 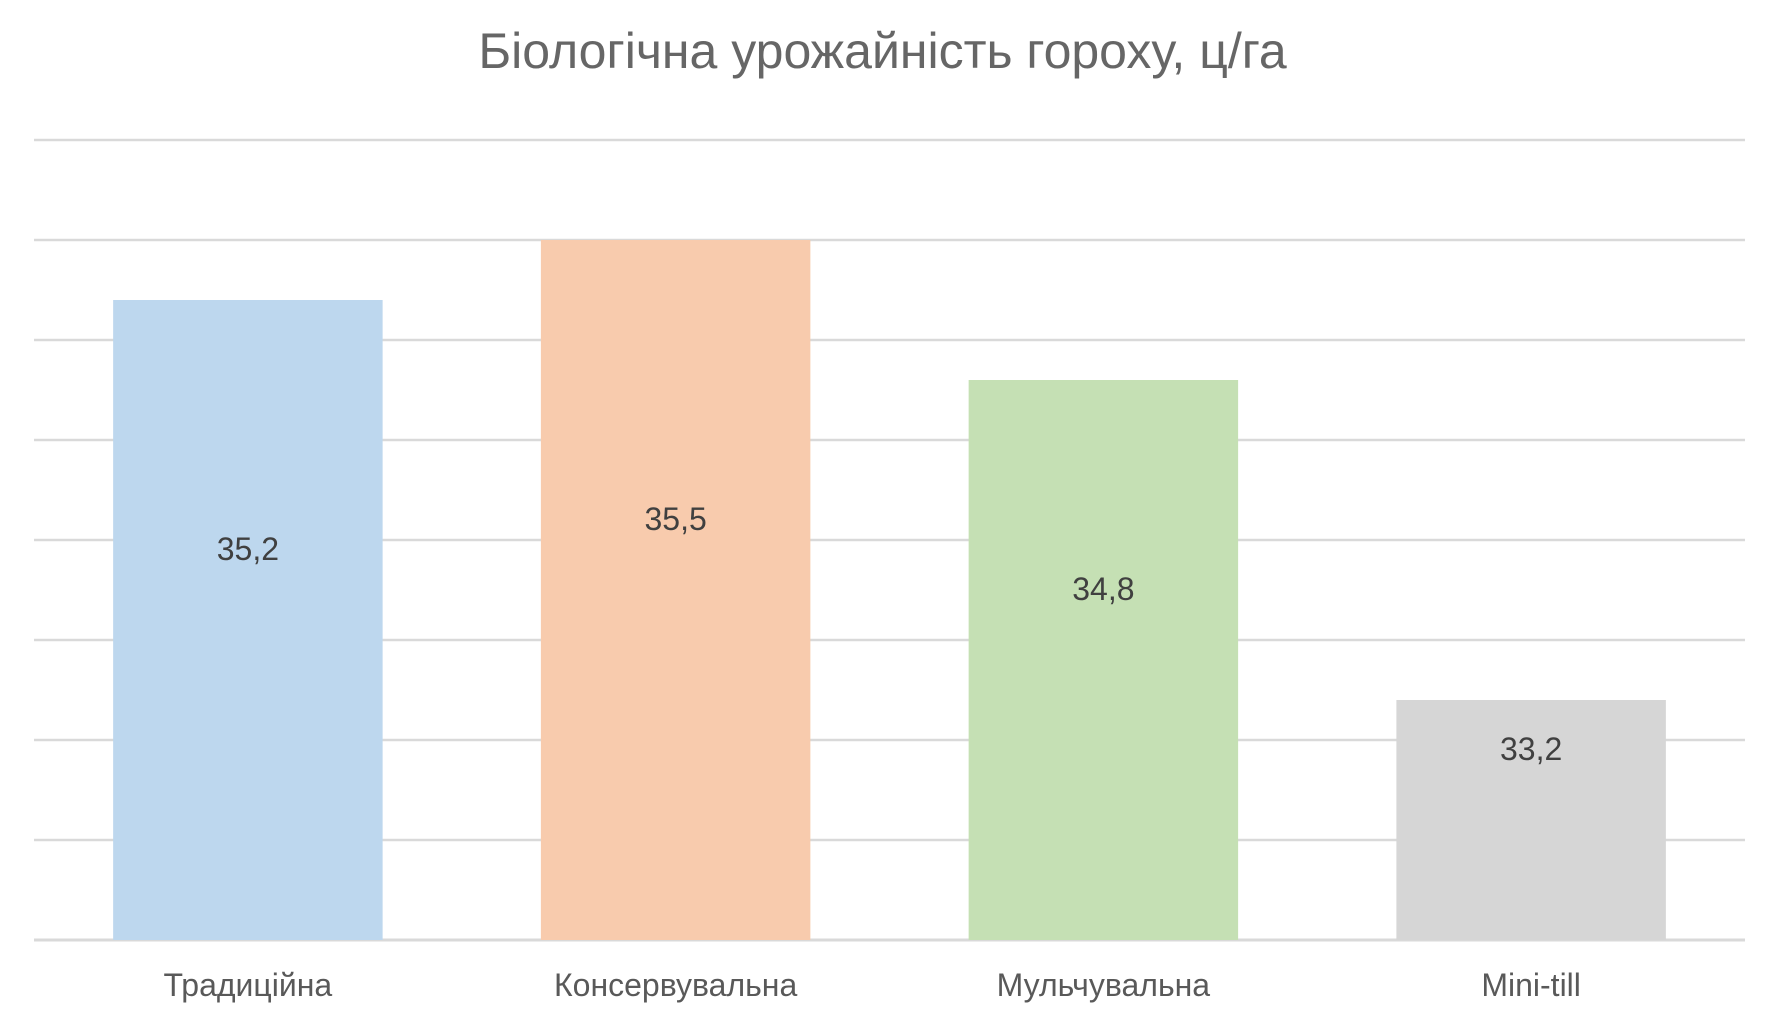 What do you see at coordinates (675, 519) in the screenshot?
I see `data-label: 35,5` at bounding box center [675, 519].